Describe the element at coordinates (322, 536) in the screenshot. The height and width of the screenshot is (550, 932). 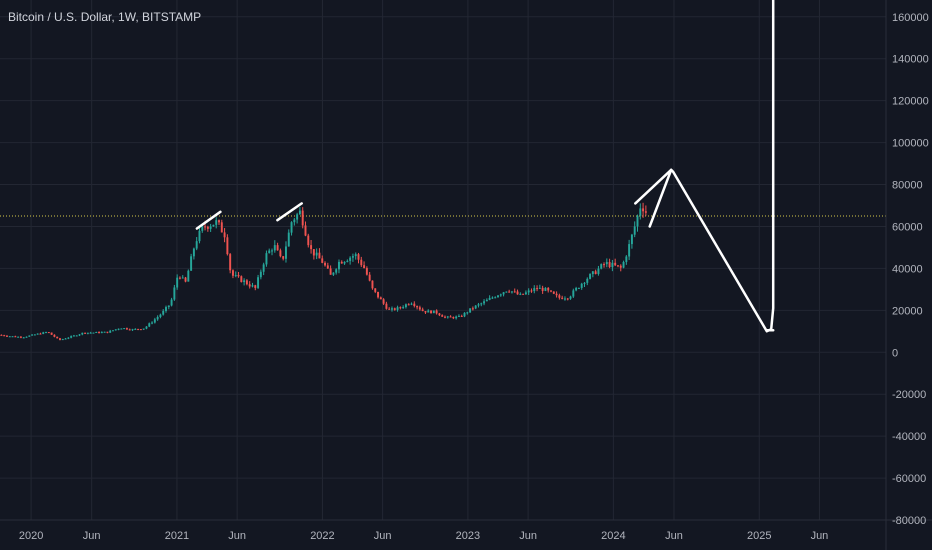
I see `time-tick-label: 2022` at that location.